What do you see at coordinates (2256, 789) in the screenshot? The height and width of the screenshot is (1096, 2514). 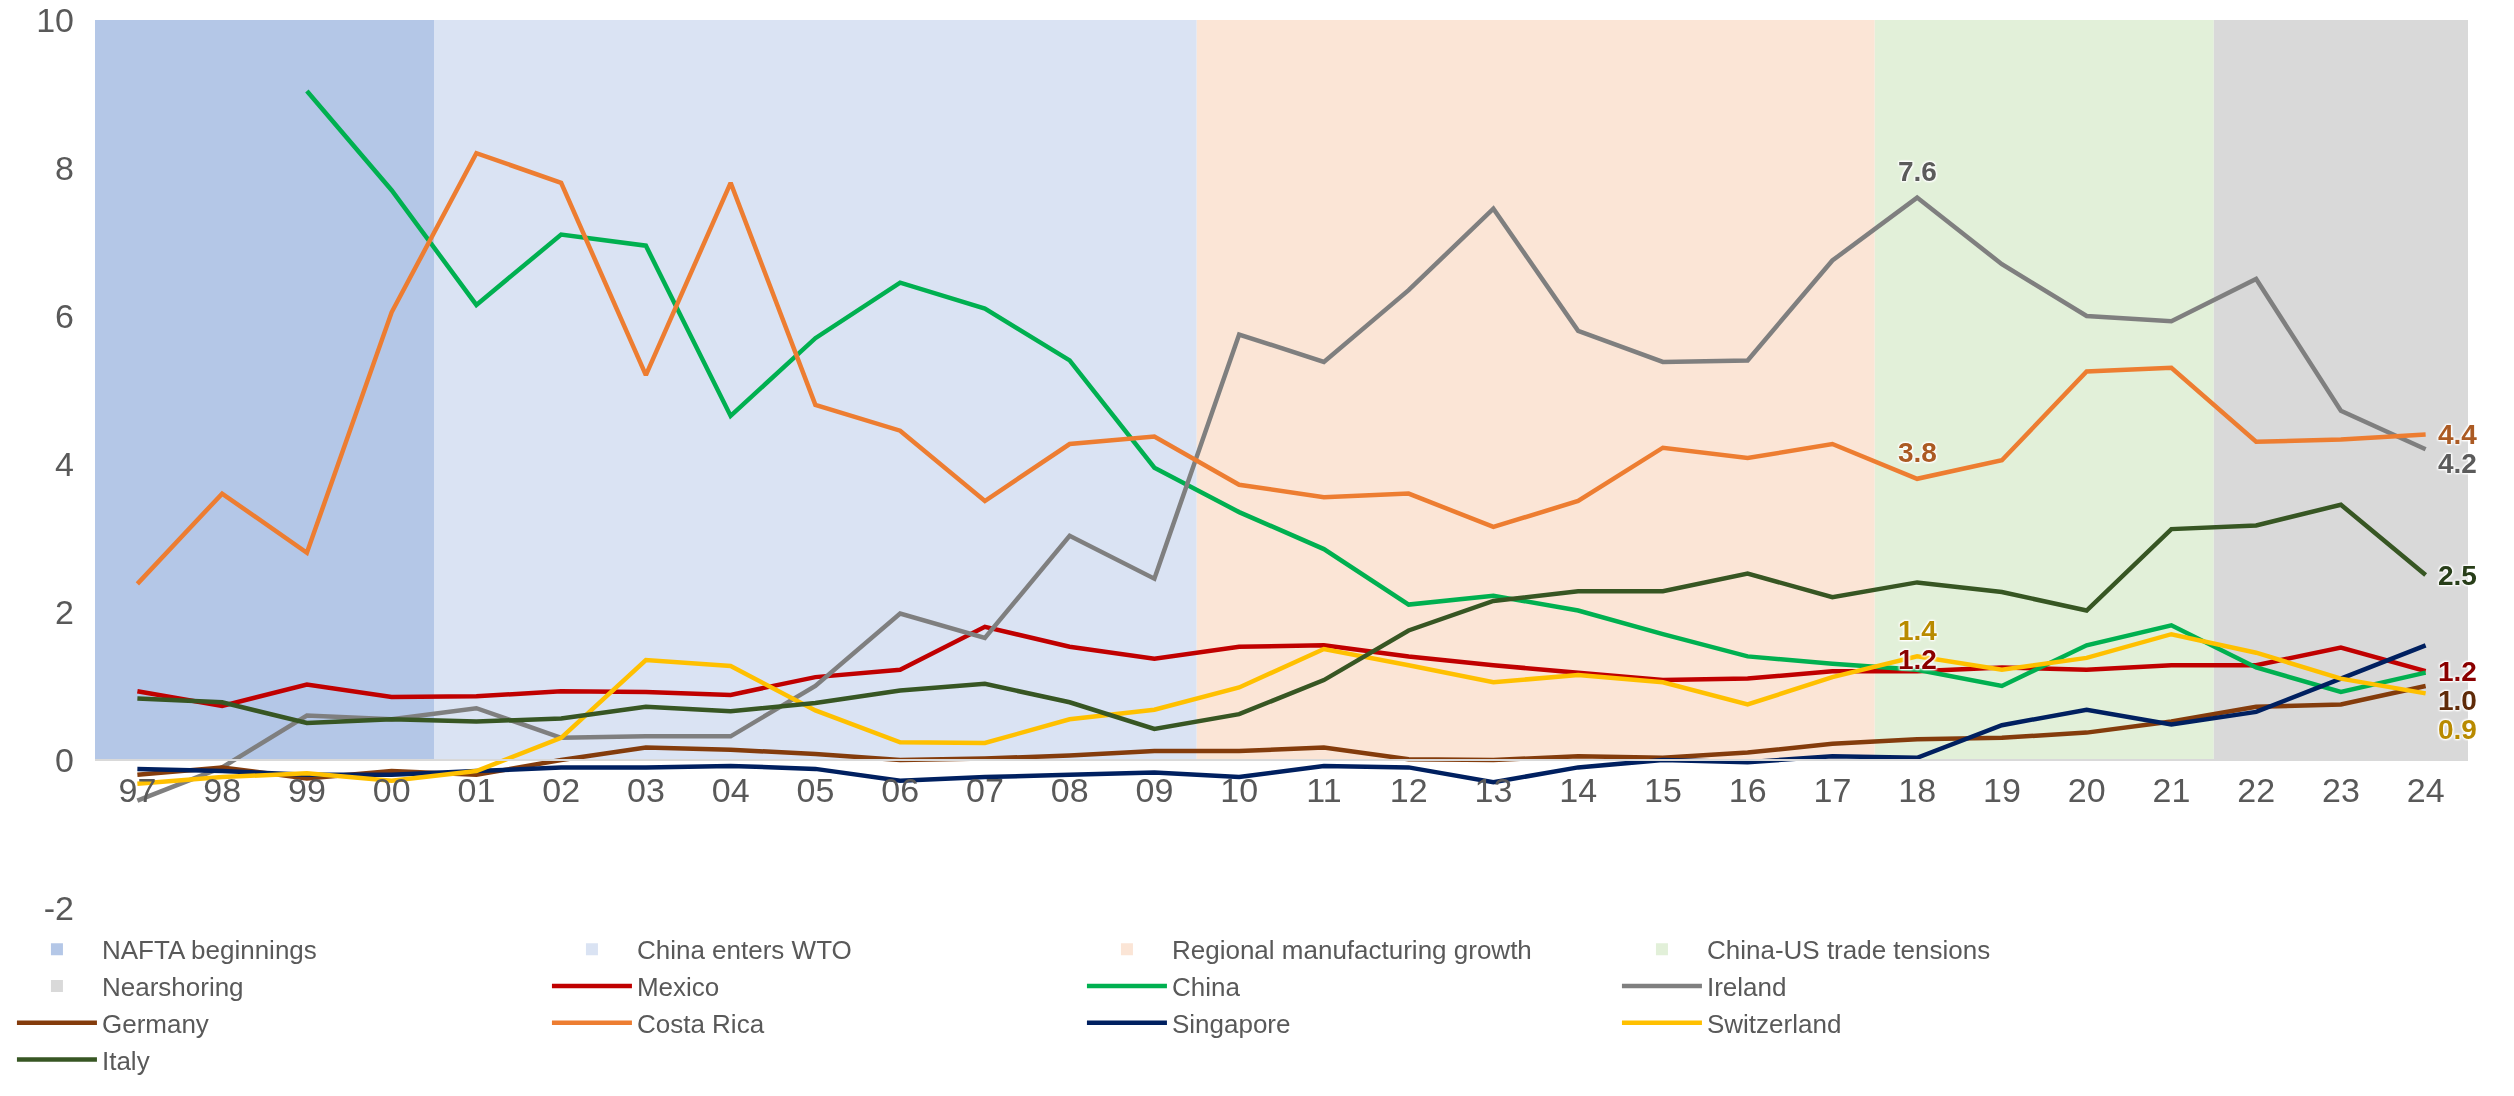 I see `x-tick-label: 22` at bounding box center [2256, 789].